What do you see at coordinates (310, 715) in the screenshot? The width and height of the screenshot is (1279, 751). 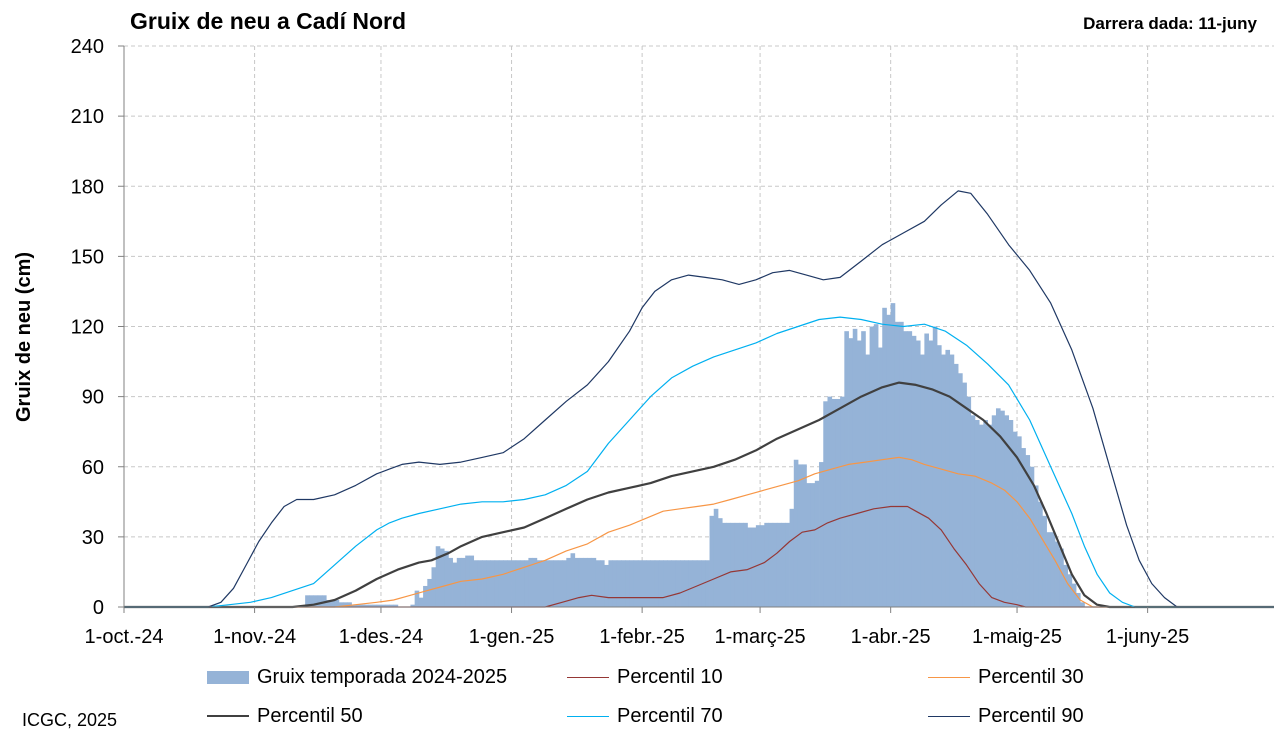 I see `legend-label-p50: Percentil 50` at bounding box center [310, 715].